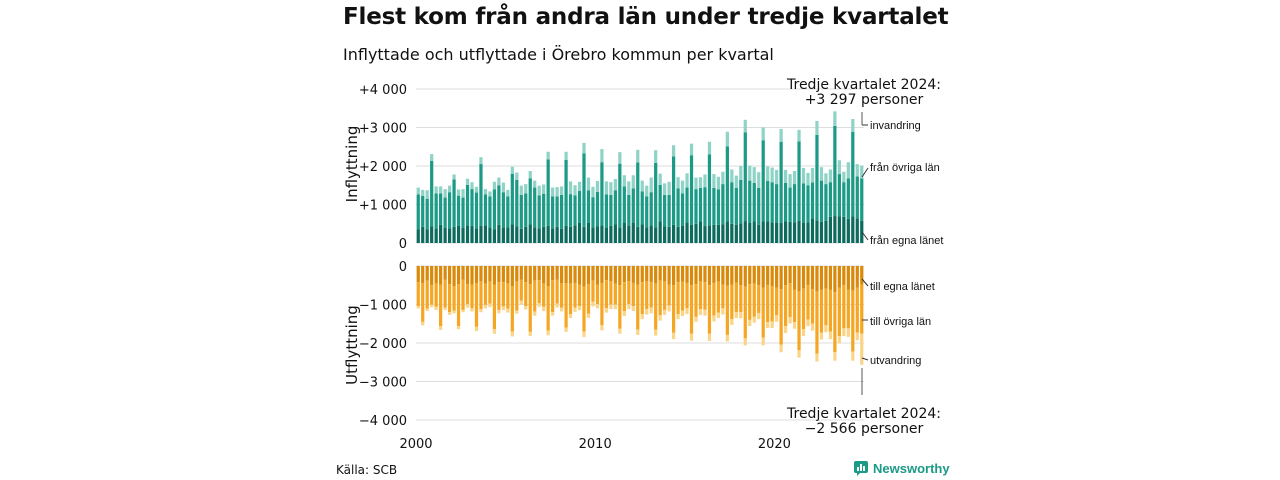 The height and width of the screenshot is (480, 1280). I want to click on label-fran-egna-lanet: från egna länet, so click(906, 241).